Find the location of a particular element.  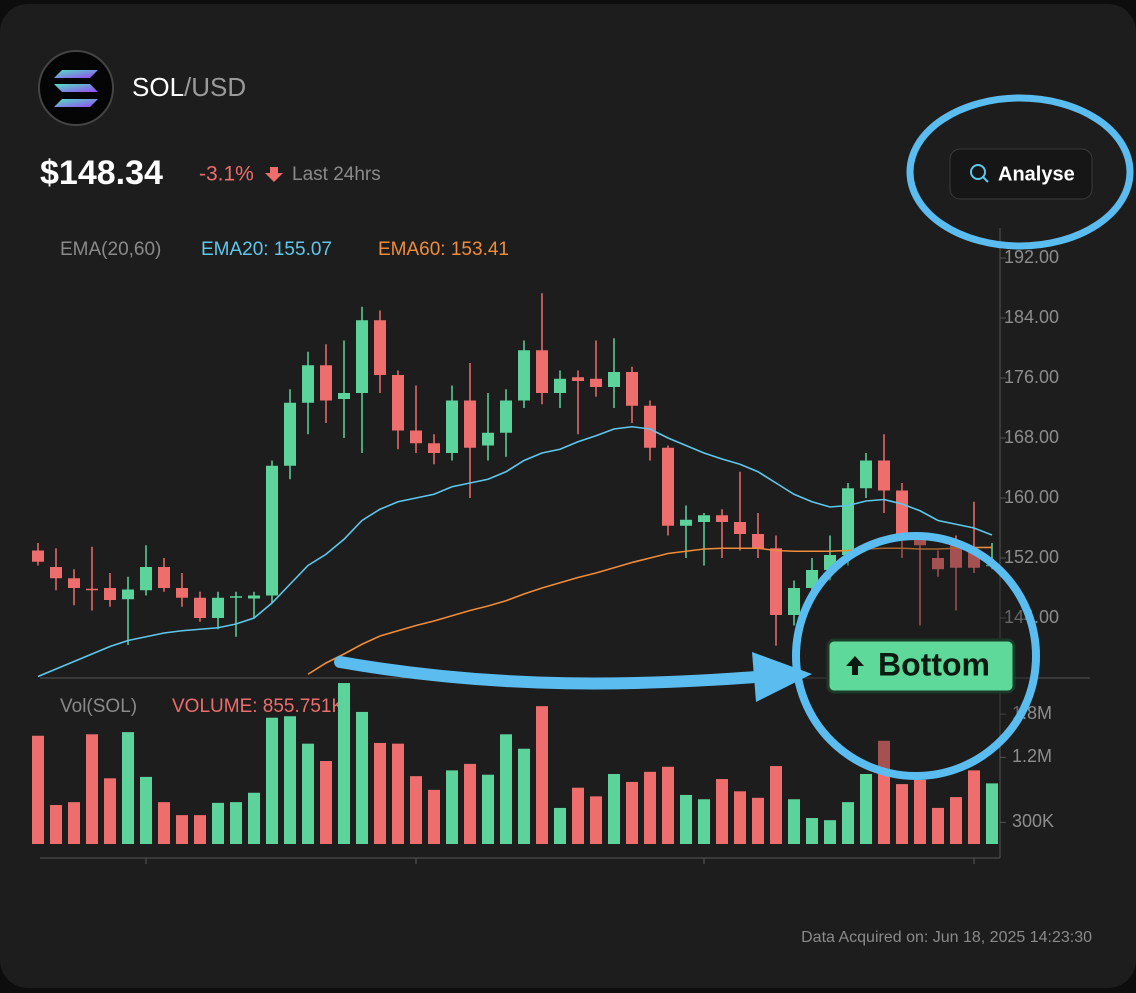

pointer-arrow is located at coordinates (555, 673).